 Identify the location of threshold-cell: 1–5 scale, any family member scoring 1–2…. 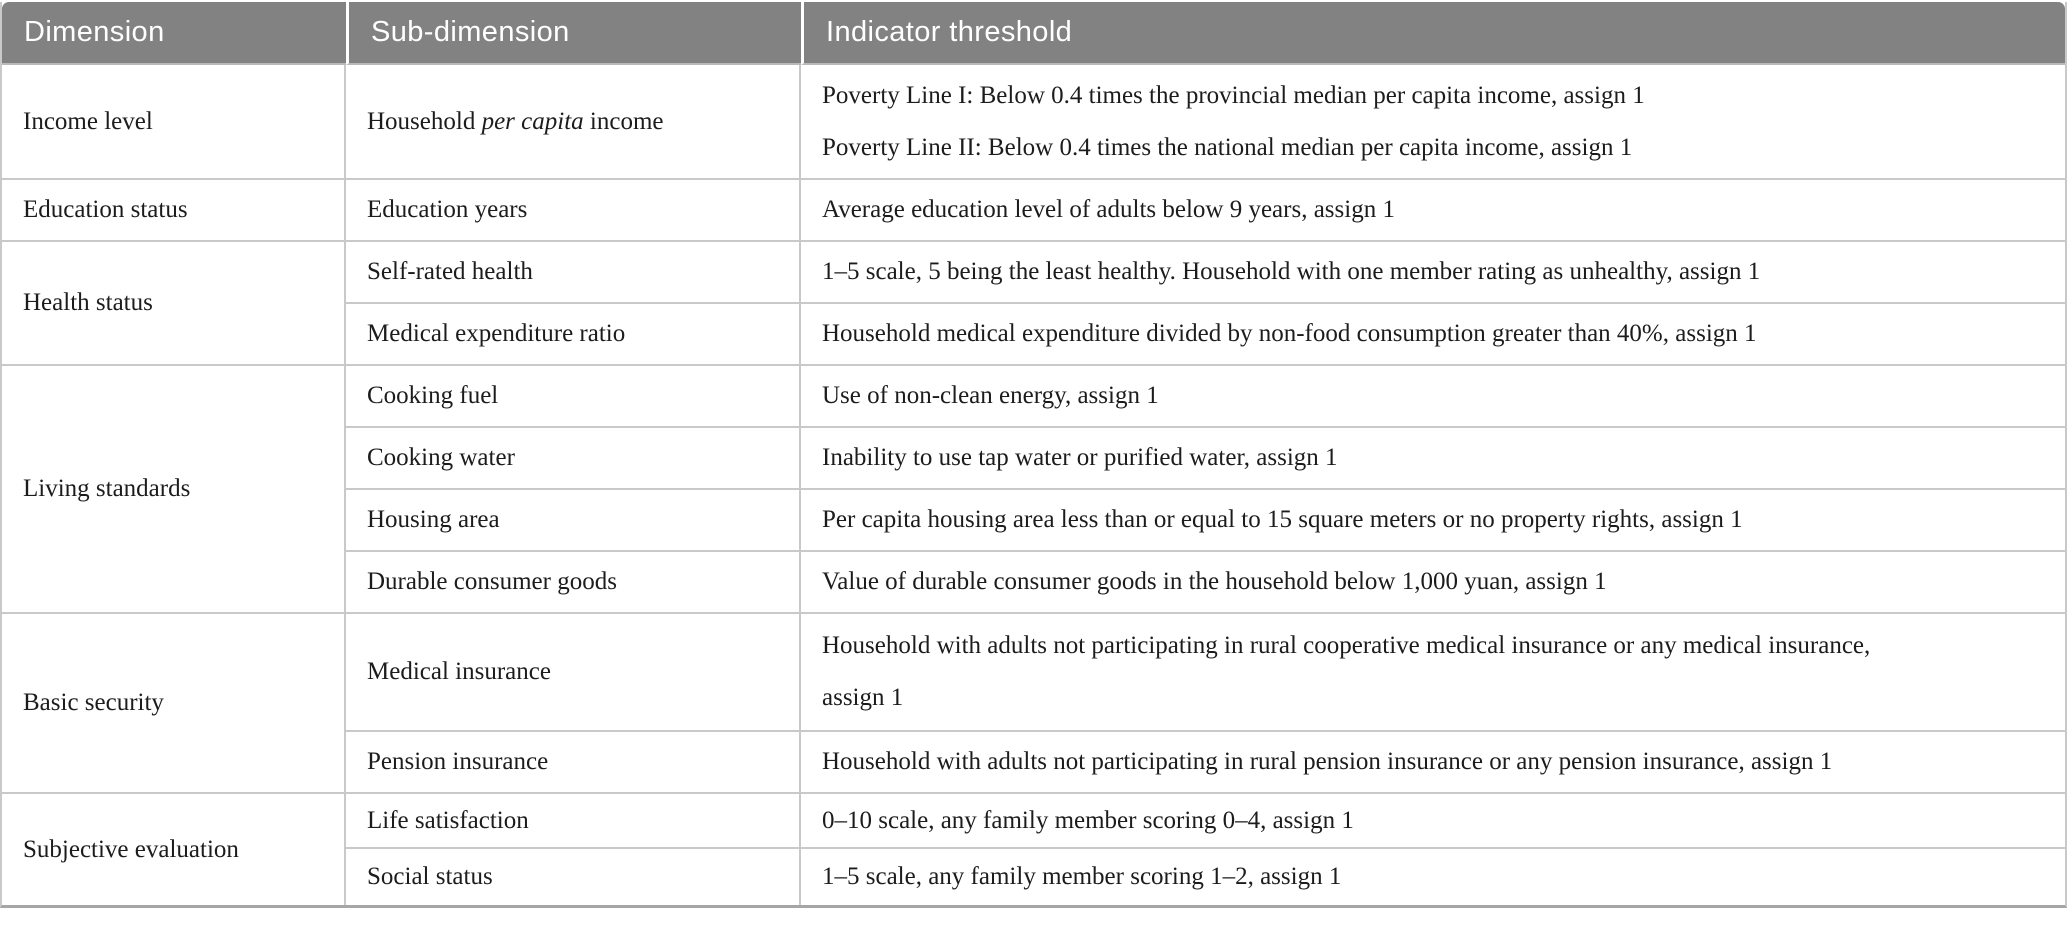
(1433, 877).